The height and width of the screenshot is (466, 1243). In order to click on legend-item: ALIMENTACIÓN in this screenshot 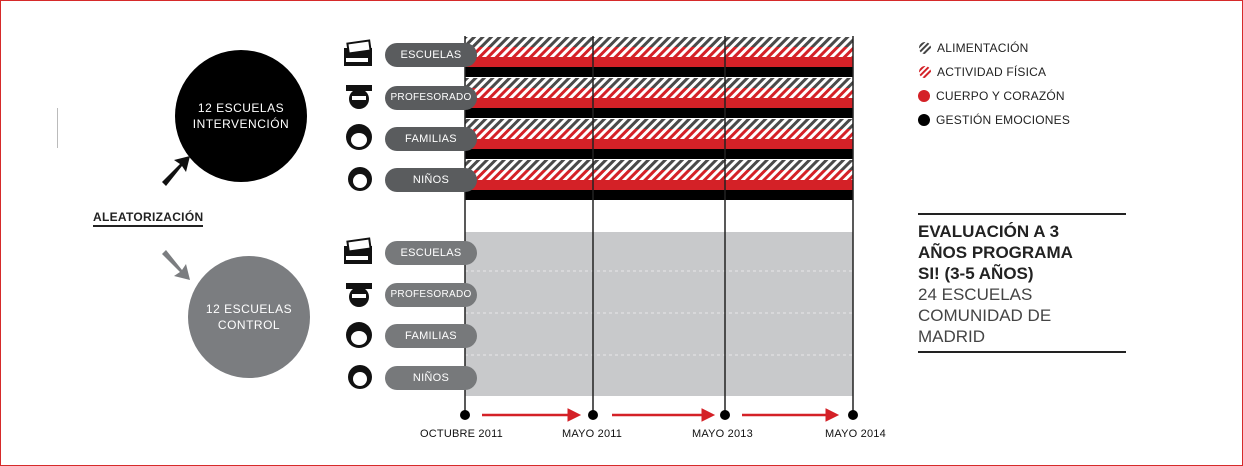, I will do `click(994, 48)`.